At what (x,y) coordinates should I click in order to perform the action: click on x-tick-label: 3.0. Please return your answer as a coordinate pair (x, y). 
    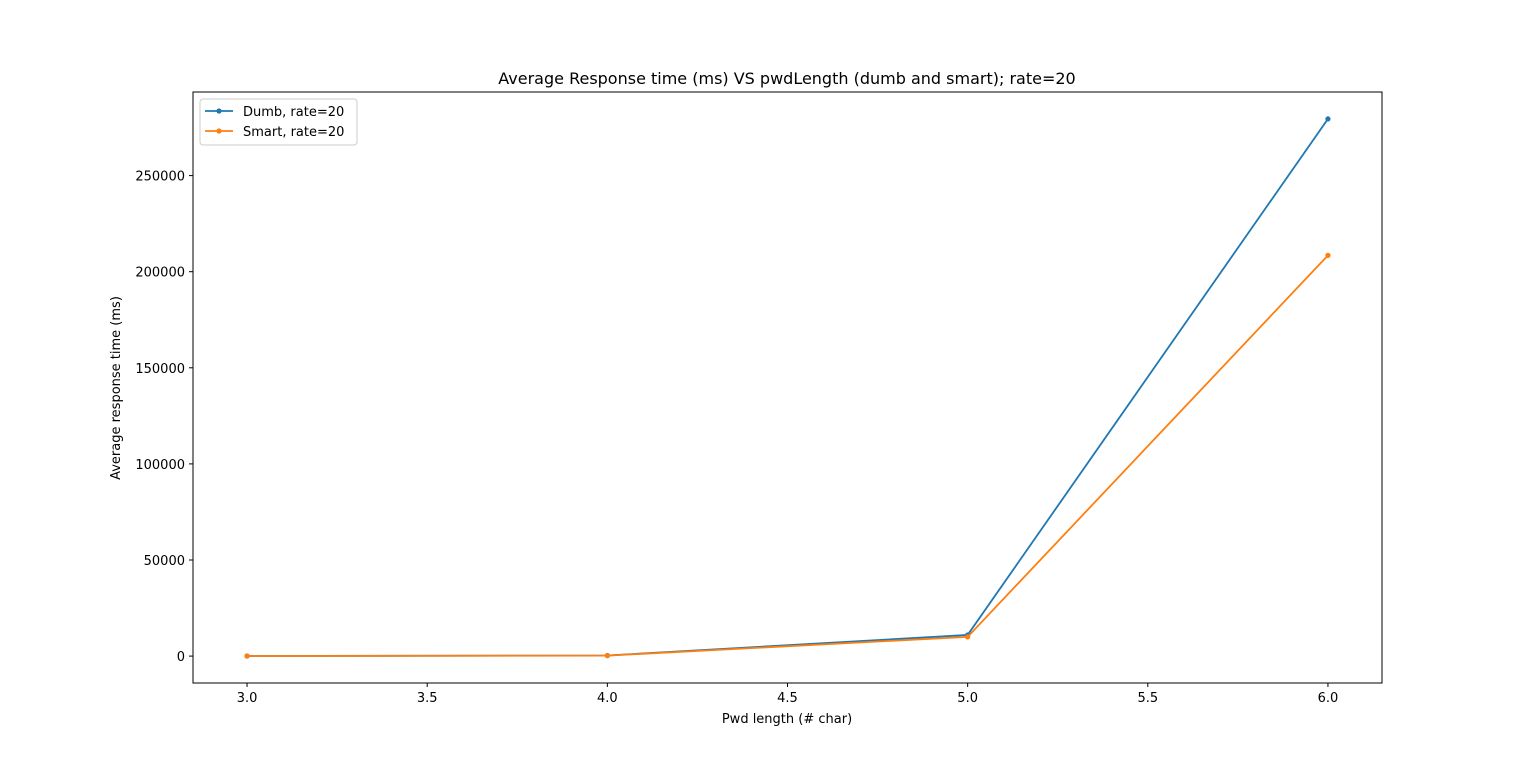
    Looking at the image, I should click on (247, 698).